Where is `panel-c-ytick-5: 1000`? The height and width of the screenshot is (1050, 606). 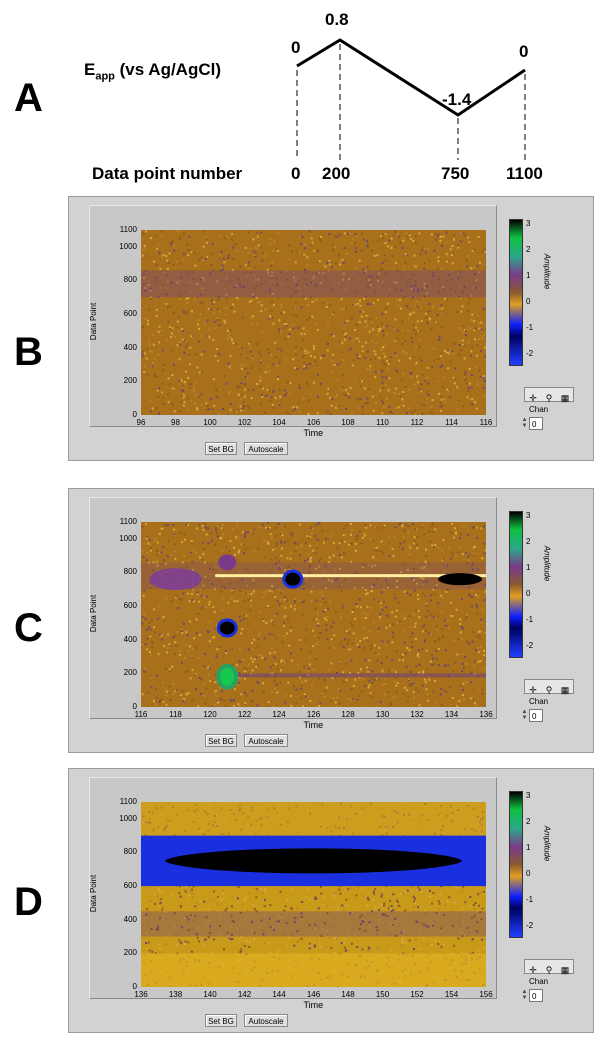
panel-c-ytick-5: 1000 is located at coordinates (128, 538).